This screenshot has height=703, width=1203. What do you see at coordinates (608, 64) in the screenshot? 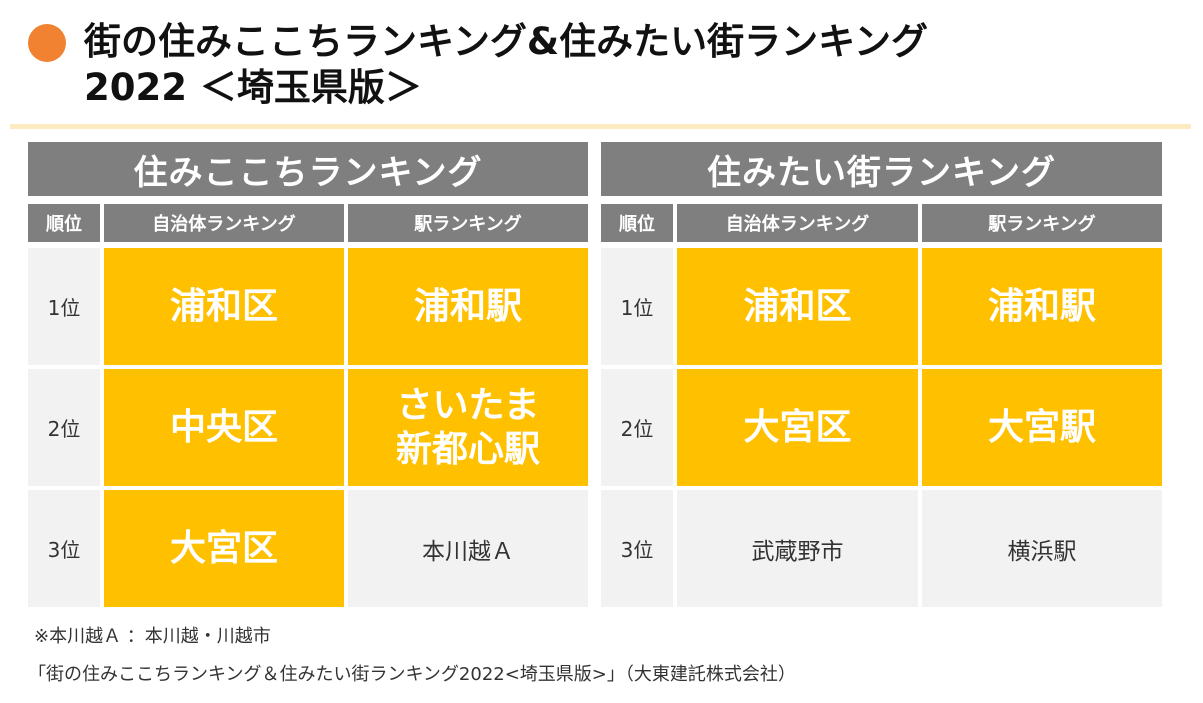
I see `header: 街の住みここちランキング&住みたい街ランキング 2022 ＜埼玉県版＞` at bounding box center [608, 64].